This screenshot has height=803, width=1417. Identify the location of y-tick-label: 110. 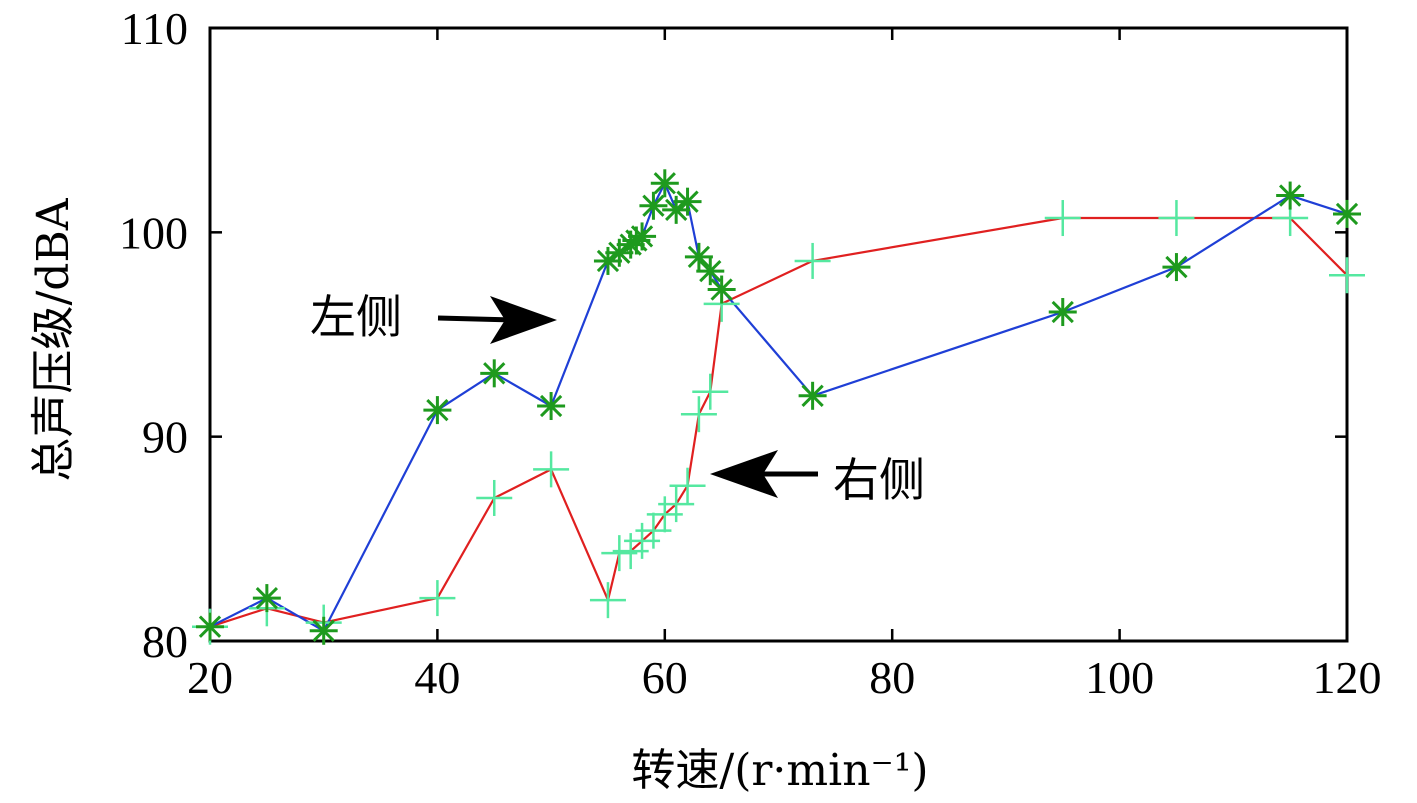
(154, 28).